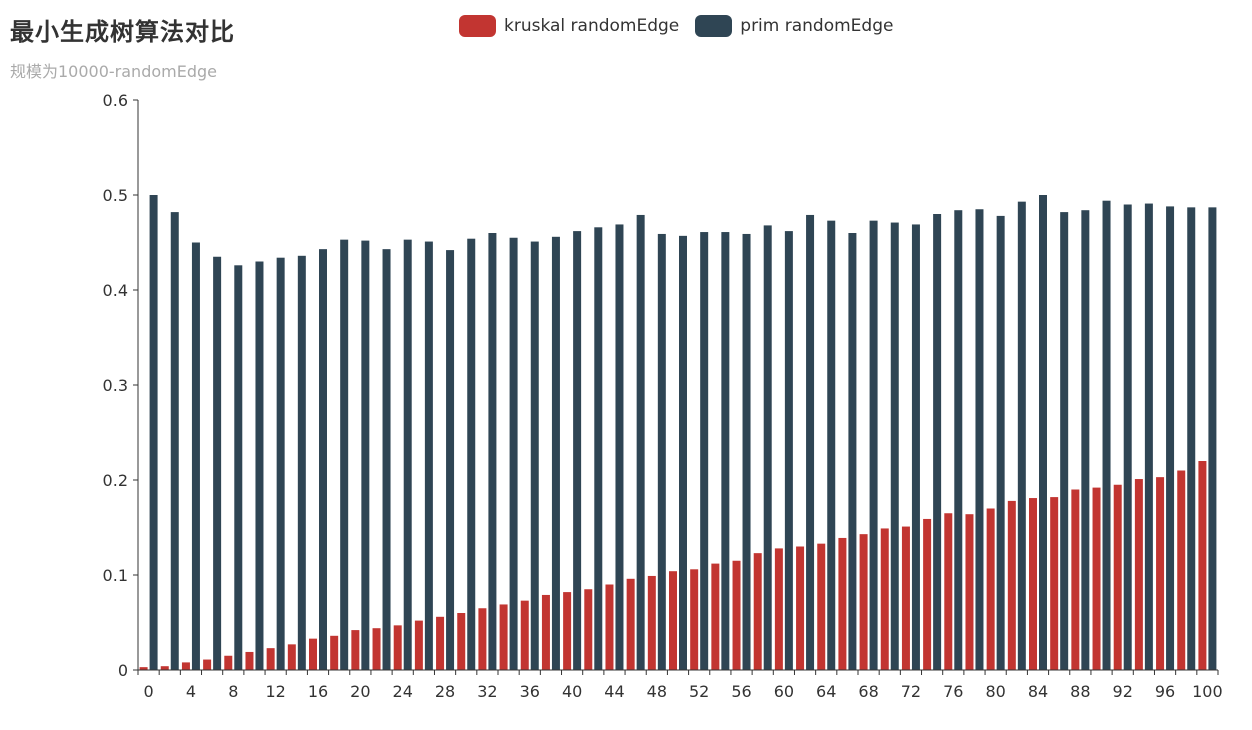 This screenshot has height=730, width=1252. I want to click on legend-item-prim: prim randomEdge, so click(794, 26).